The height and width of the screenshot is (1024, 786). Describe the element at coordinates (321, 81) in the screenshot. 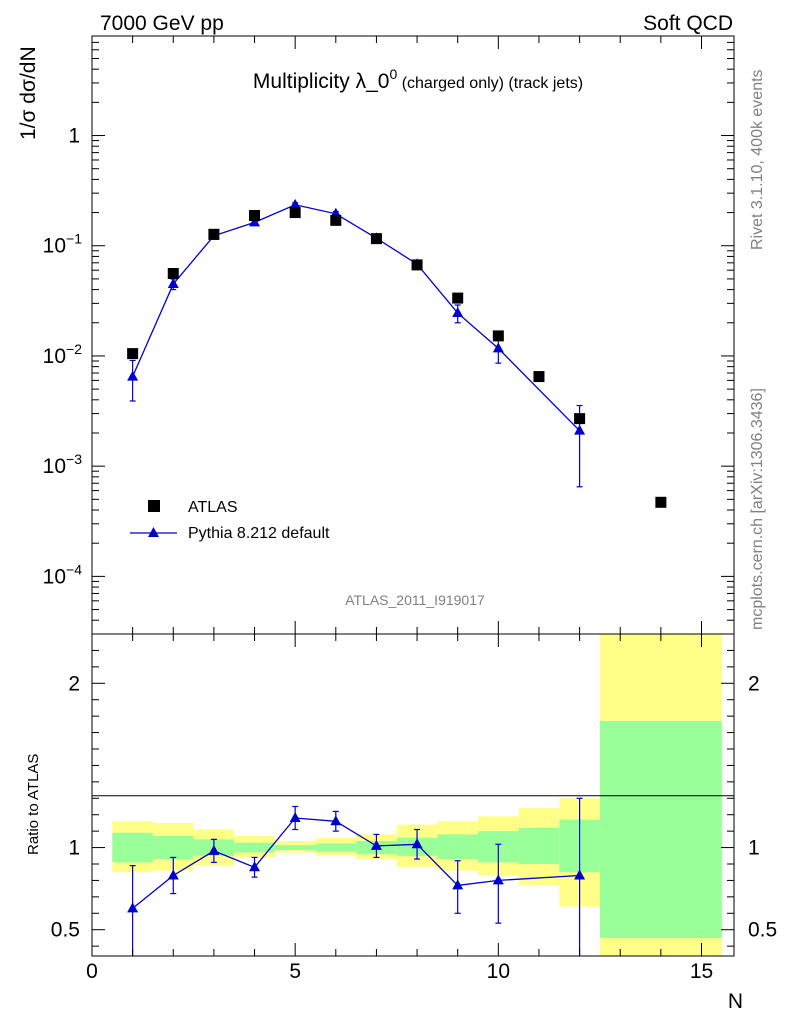

I see `plot-title-main: Multiplicity λ_0` at that location.